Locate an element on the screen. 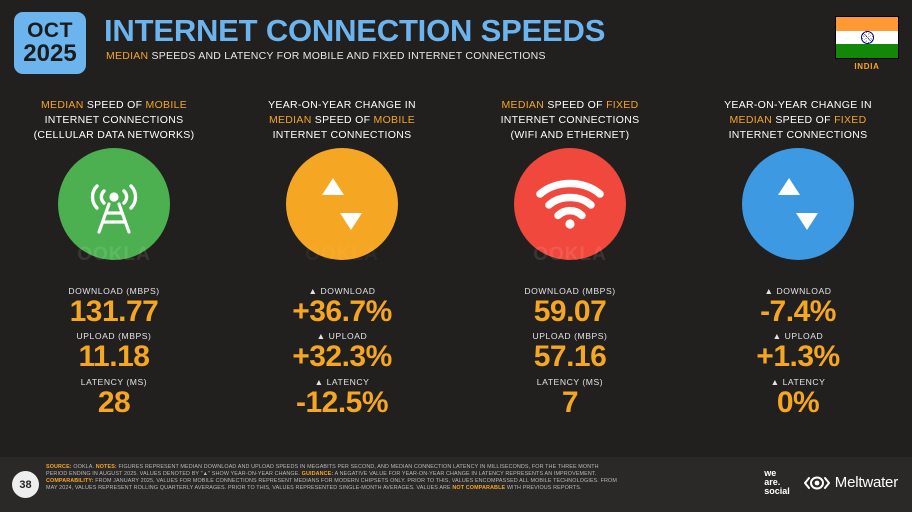 This screenshot has height=512, width=912. metric-download: DOWNLOAD (MBPS) 131.77 is located at coordinates (114, 307).